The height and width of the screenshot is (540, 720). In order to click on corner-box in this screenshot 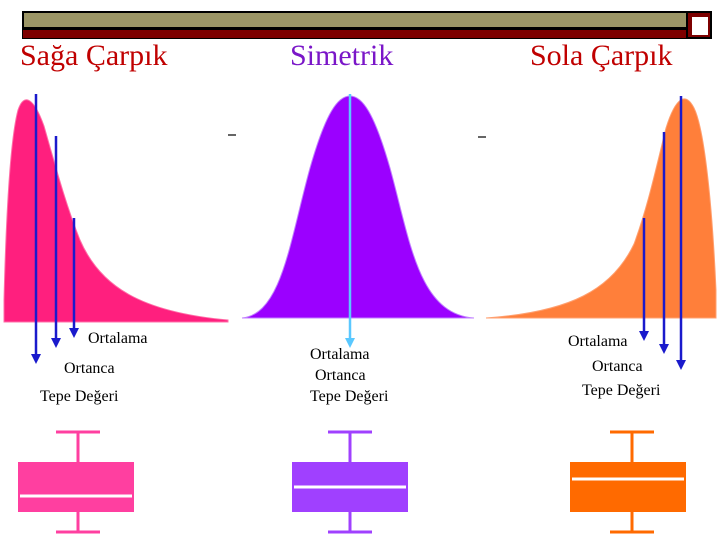, I will do `click(699, 25)`.